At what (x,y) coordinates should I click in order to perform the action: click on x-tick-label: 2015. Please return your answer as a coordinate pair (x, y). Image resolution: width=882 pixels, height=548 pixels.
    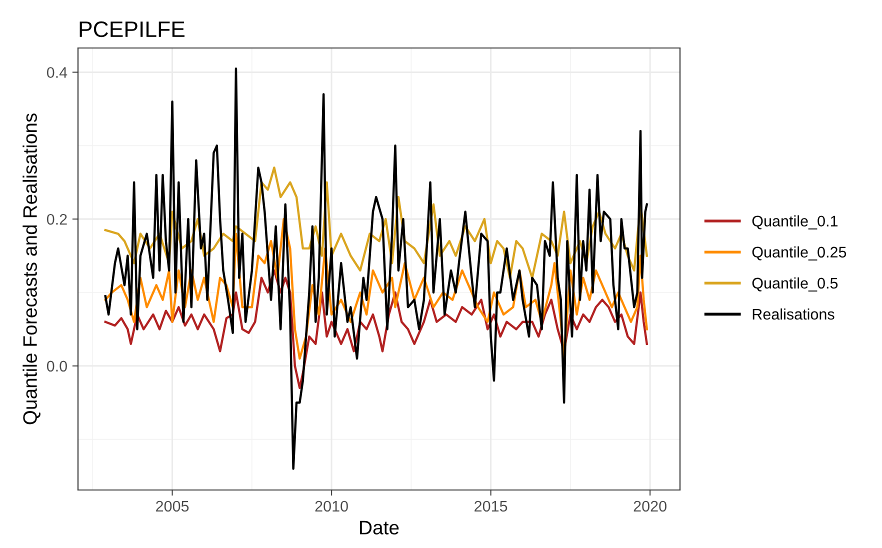
    Looking at the image, I should click on (491, 506).